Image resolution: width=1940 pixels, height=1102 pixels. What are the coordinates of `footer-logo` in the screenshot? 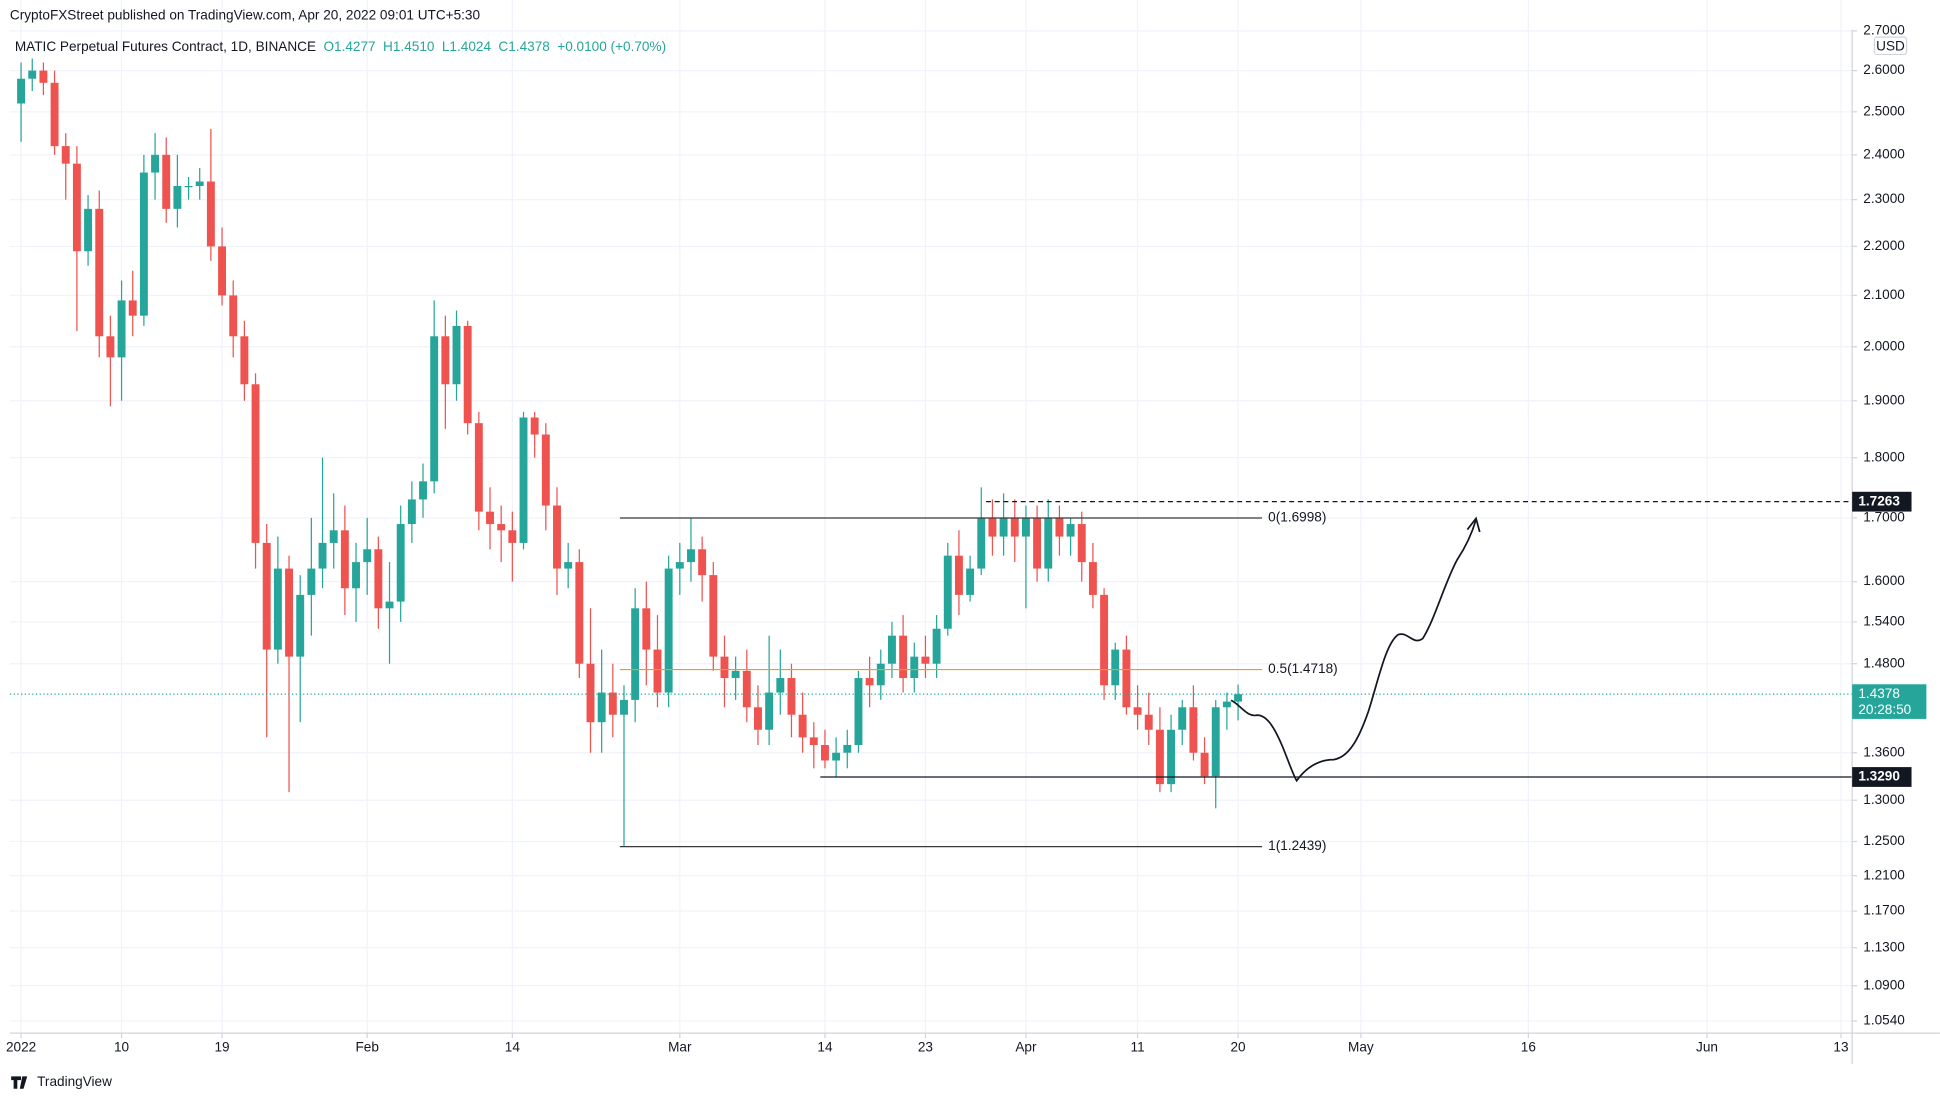 It's located at (19, 1082).